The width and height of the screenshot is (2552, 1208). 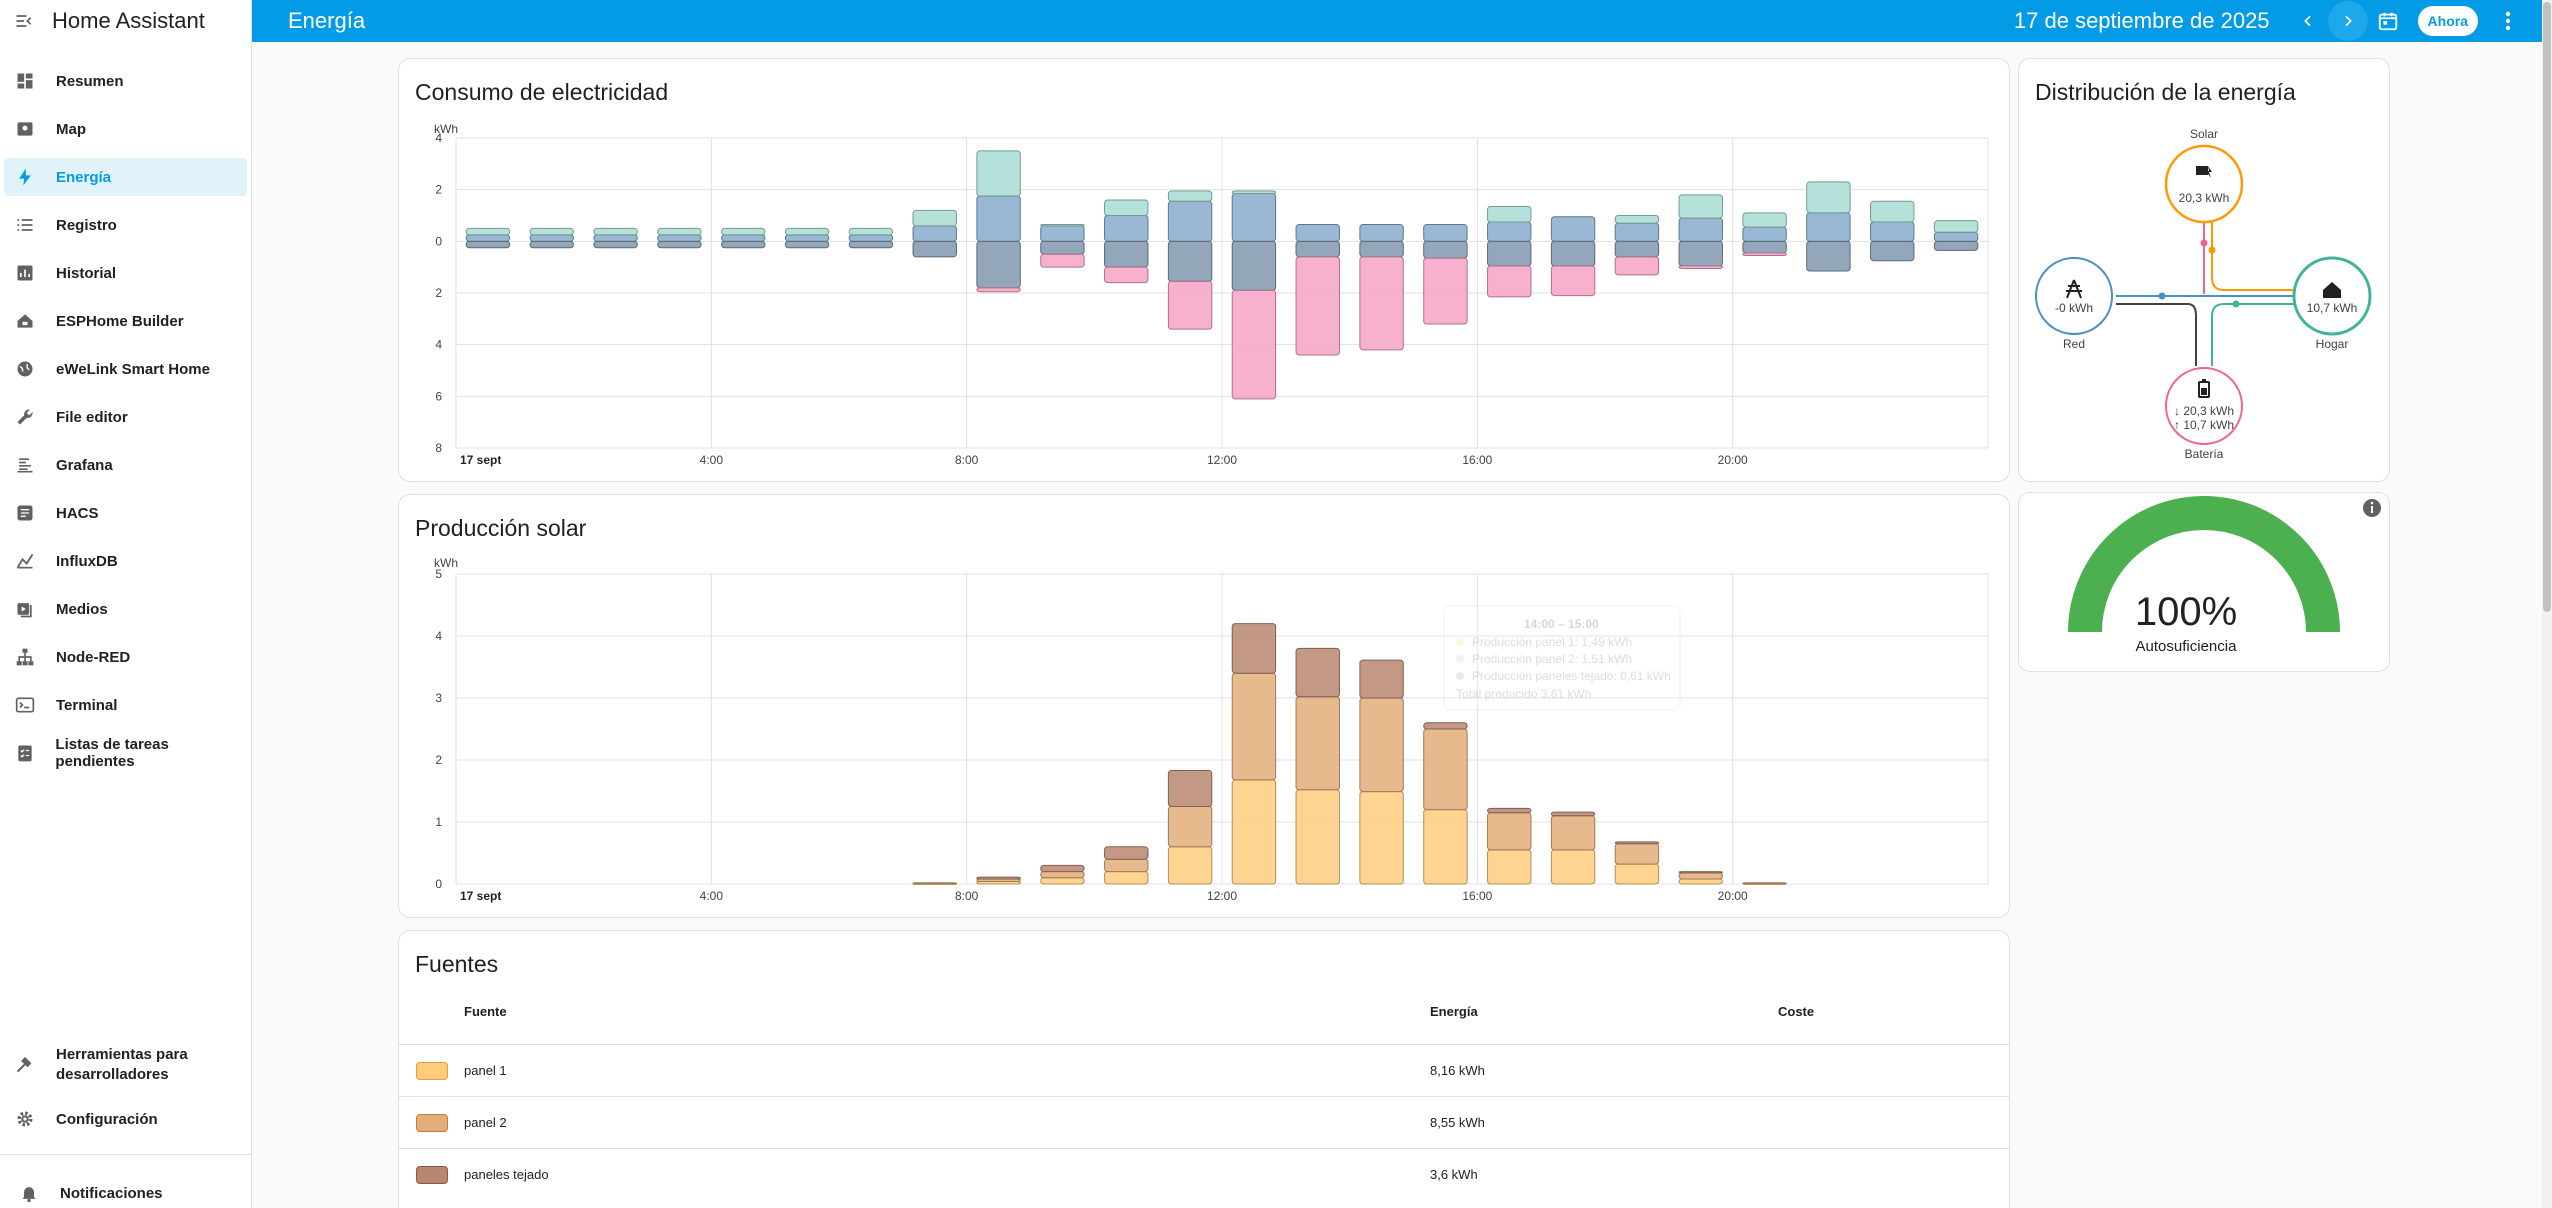 What do you see at coordinates (125, 129) in the screenshot?
I see `sidebar-item-map: Map` at bounding box center [125, 129].